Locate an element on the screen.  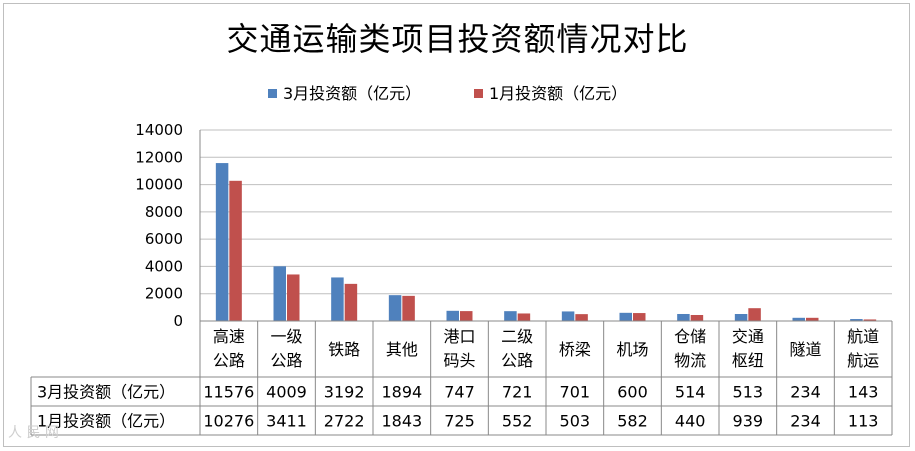
y-tick-label: 4000 is located at coordinates (164, 266).